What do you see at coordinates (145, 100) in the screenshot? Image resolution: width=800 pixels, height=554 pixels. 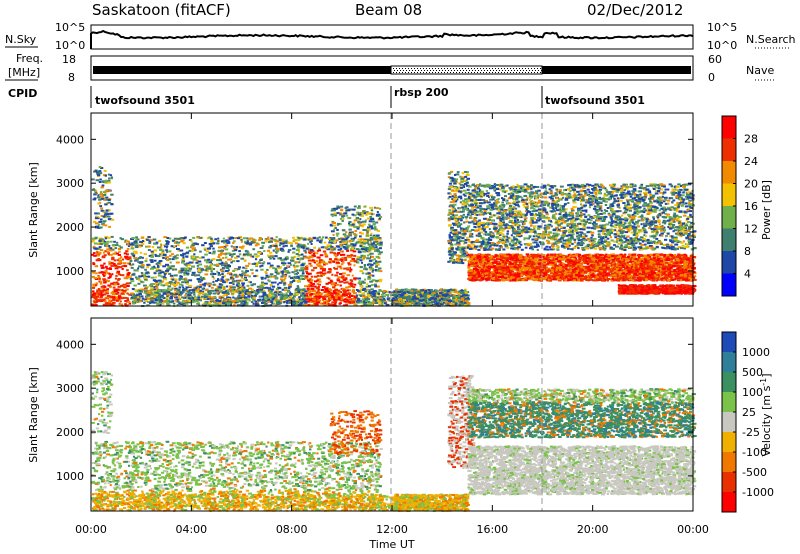 I see `cpid-mode-1: twofsound 3501` at bounding box center [145, 100].